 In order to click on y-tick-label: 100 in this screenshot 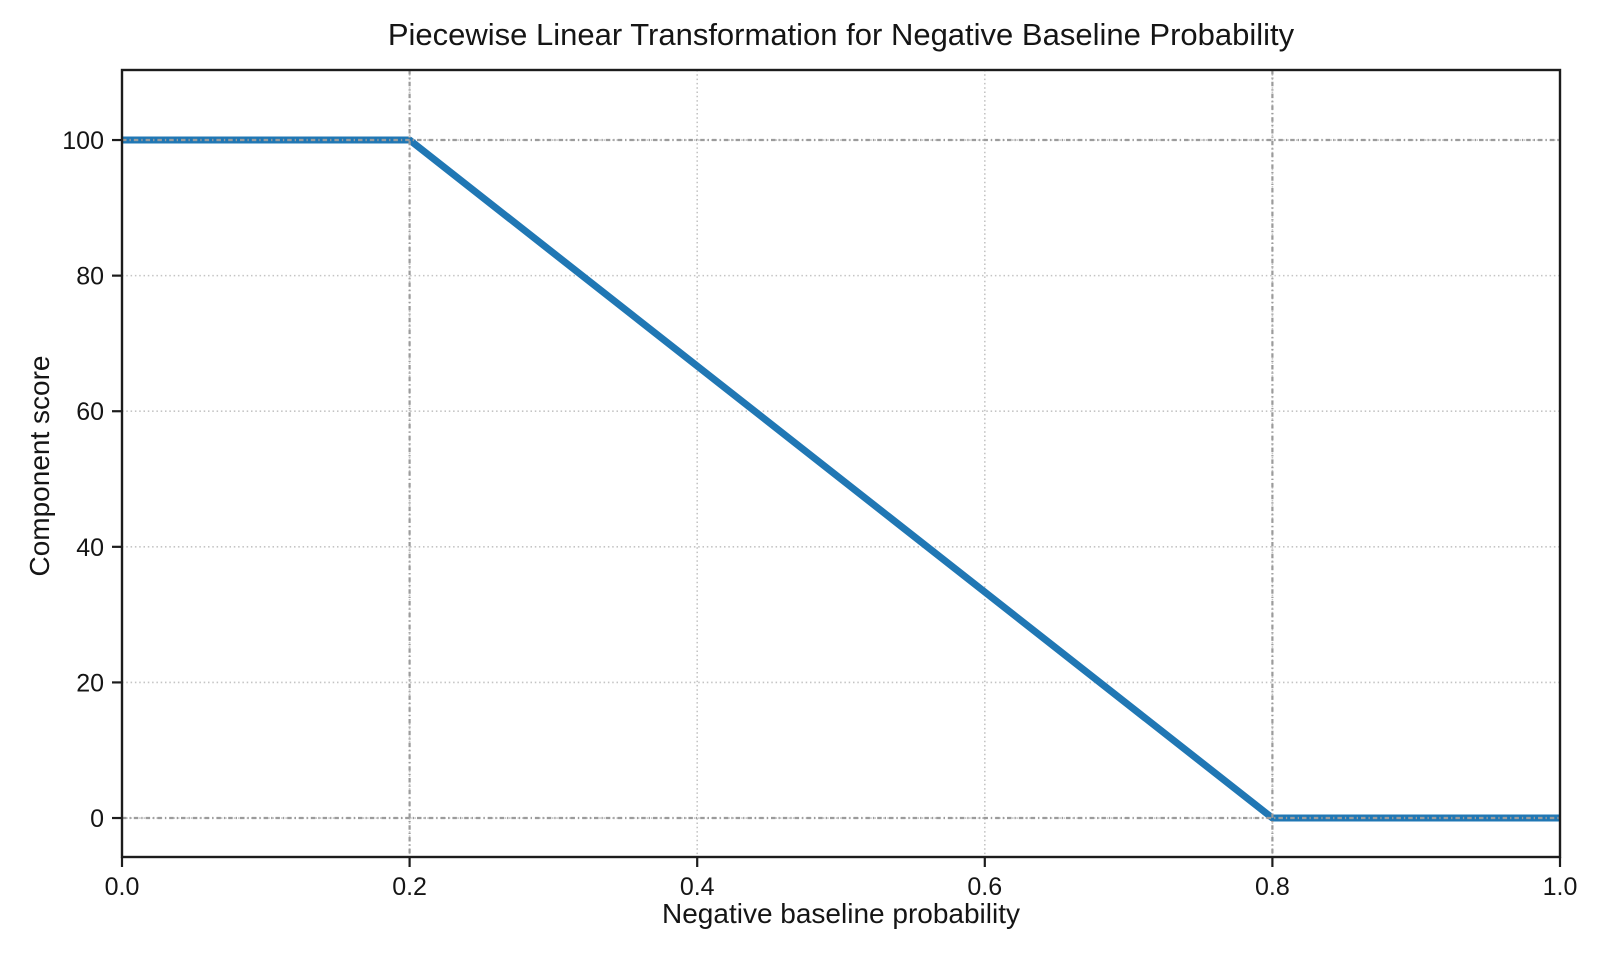, I will do `click(83, 141)`.